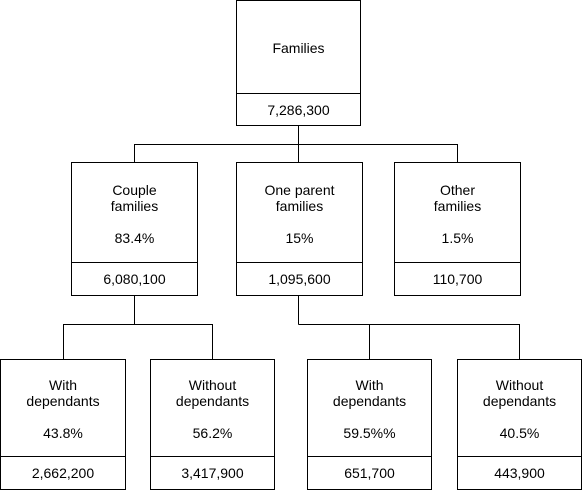  I want to click on node-label-line: Families, so click(298, 48).